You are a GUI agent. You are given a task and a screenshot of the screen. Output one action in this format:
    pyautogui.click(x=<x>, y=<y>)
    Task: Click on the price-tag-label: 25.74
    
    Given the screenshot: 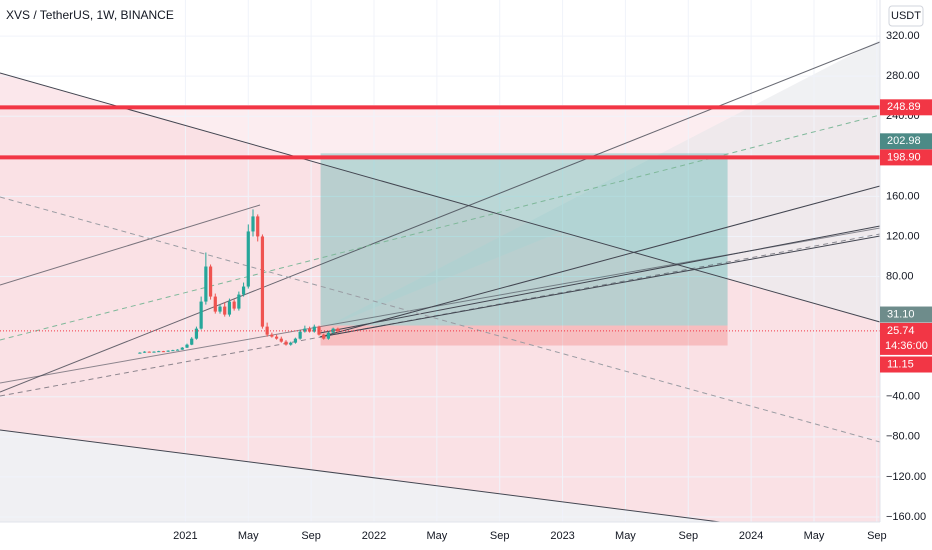 What is the action you would take?
    pyautogui.click(x=901, y=331)
    